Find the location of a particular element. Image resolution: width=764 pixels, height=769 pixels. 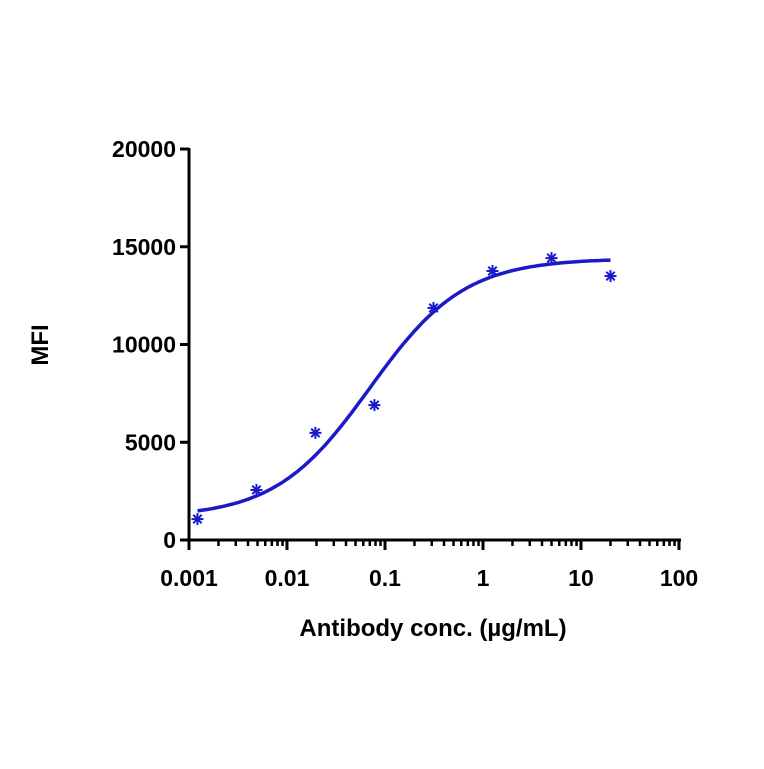

x-tick-label: 0.01 is located at coordinates (287, 578).